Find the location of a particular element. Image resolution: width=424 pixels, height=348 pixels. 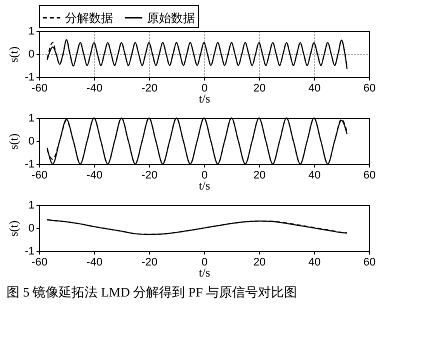

caption: 图 5 镜像延拓法 LMD 分解得到 PF 与原信号对比图 is located at coordinates (152, 292).